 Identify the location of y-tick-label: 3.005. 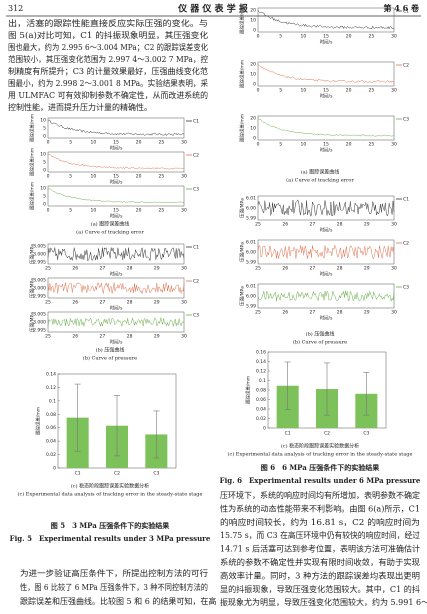
(39, 247).